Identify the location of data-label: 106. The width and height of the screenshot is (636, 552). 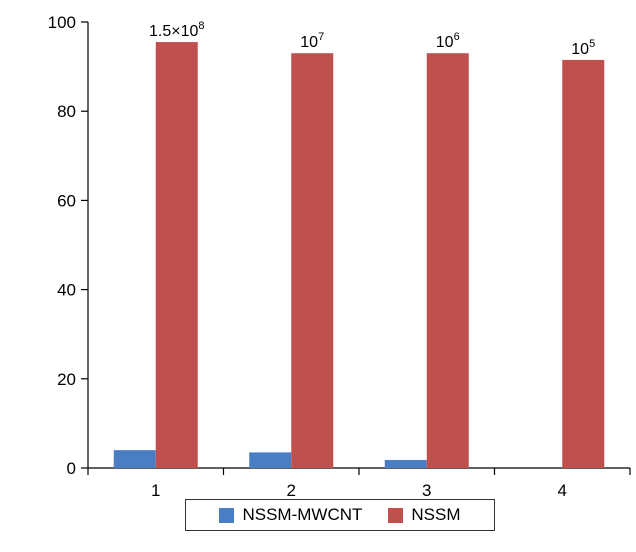
(448, 41).